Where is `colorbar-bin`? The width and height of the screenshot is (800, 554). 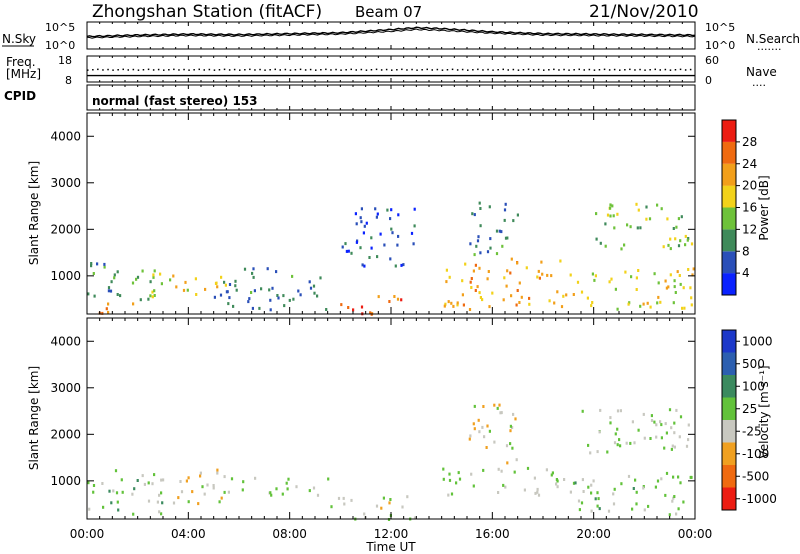
colorbar-bin is located at coordinates (729, 431).